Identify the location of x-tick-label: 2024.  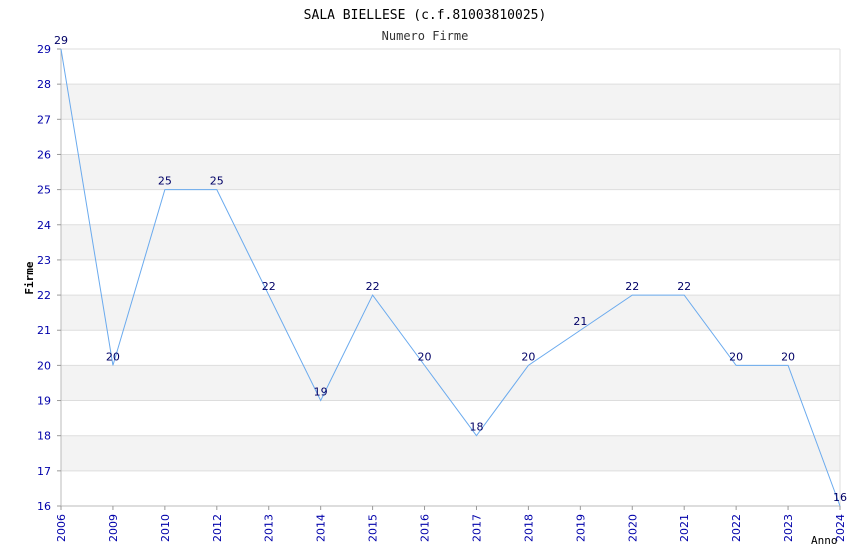
(840, 528).